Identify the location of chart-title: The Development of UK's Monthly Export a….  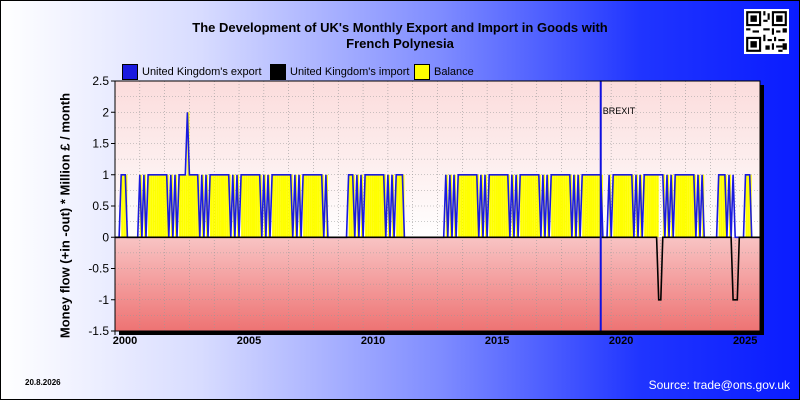
(400, 36).